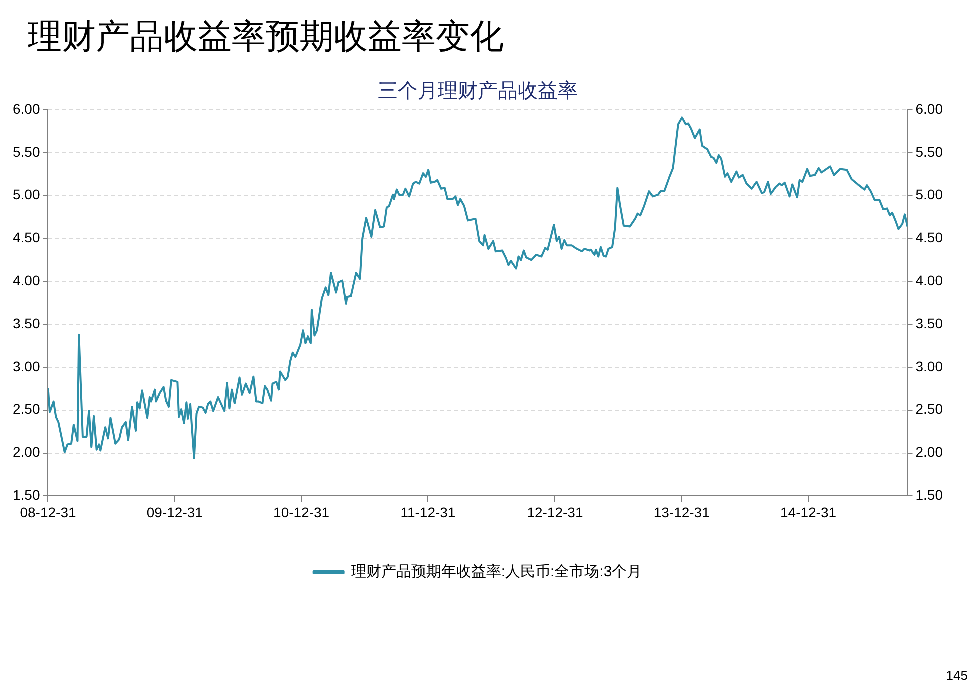 This screenshot has height=693, width=976. What do you see at coordinates (930, 152) in the screenshot?
I see `y2-tick-label: 5.50` at bounding box center [930, 152].